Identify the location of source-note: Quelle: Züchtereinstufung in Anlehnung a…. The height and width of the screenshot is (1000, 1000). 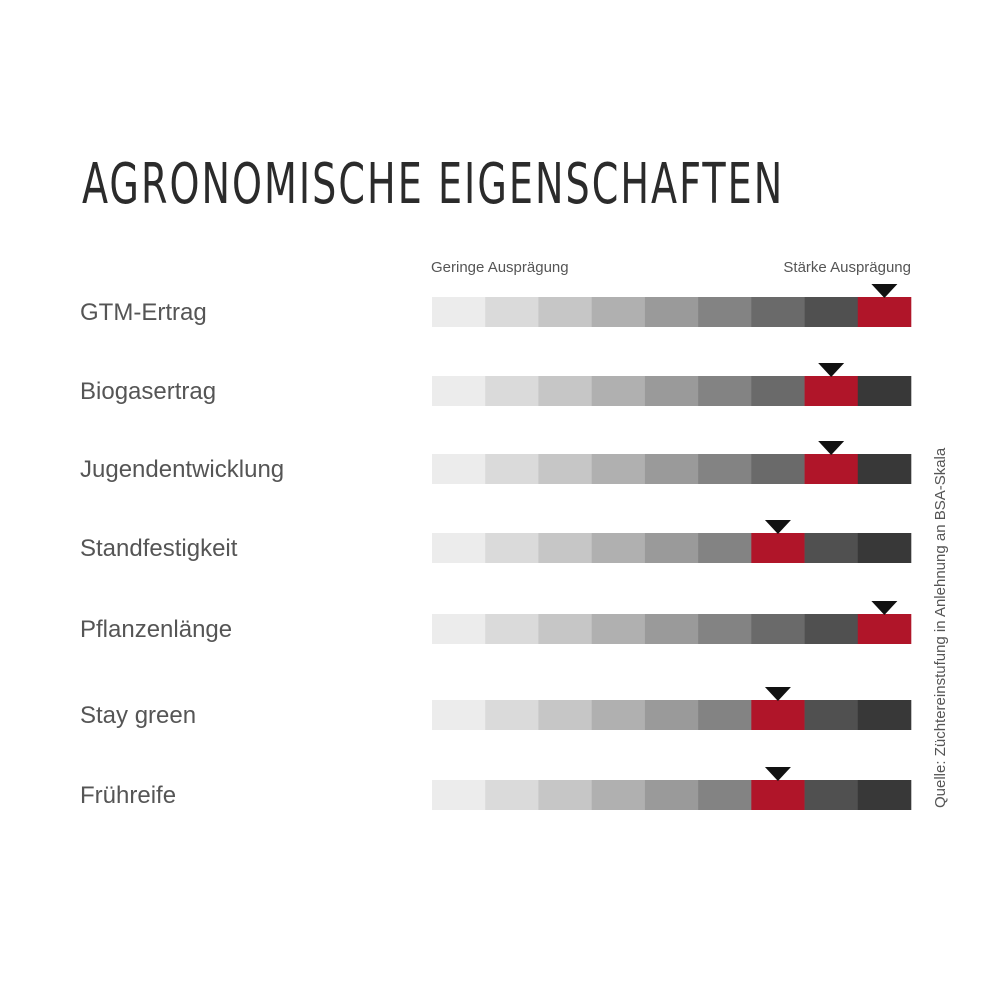
(940, 627).